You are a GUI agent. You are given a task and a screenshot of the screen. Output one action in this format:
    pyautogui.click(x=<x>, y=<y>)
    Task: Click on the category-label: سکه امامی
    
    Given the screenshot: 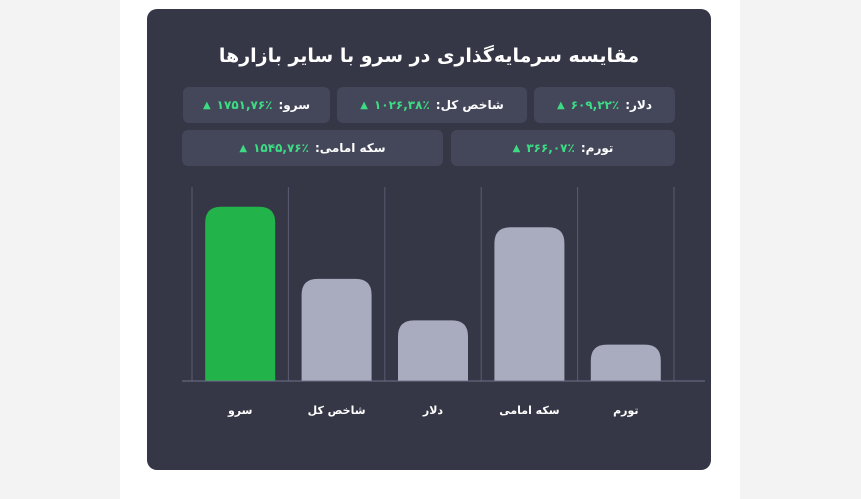 What is the action you would take?
    pyautogui.click(x=529, y=410)
    